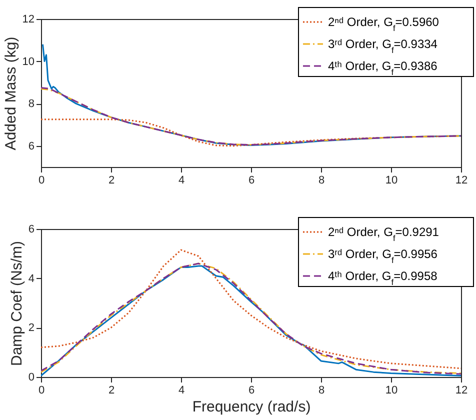 This screenshot has height=420, width=476. I want to click on legend-label: 3ʳᵈ Order, G$_{f}$=0.9956, so click(383, 256).